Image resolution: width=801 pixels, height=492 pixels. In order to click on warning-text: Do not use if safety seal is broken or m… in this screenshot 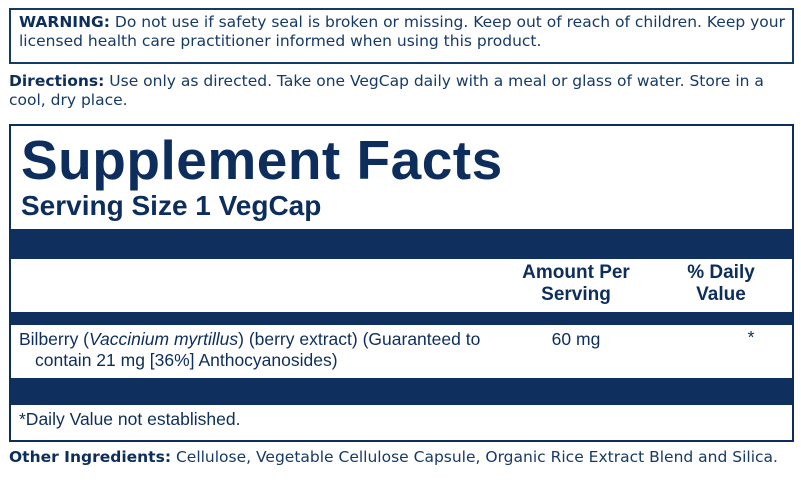, I will do `click(402, 31)`.